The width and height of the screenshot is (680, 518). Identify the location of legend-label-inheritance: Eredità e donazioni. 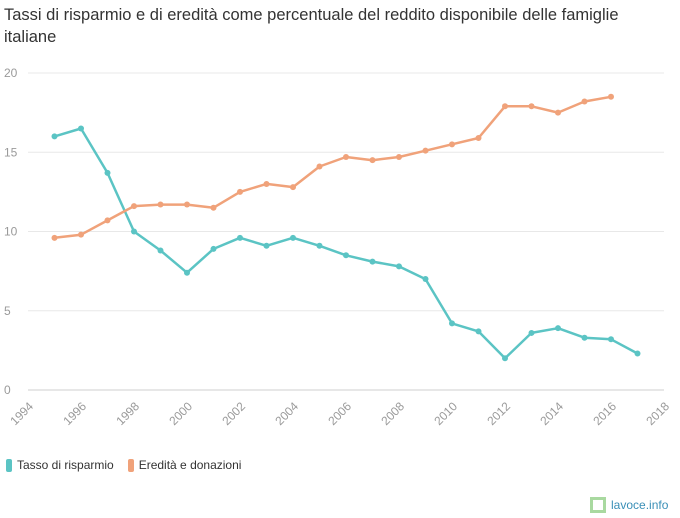
(190, 465).